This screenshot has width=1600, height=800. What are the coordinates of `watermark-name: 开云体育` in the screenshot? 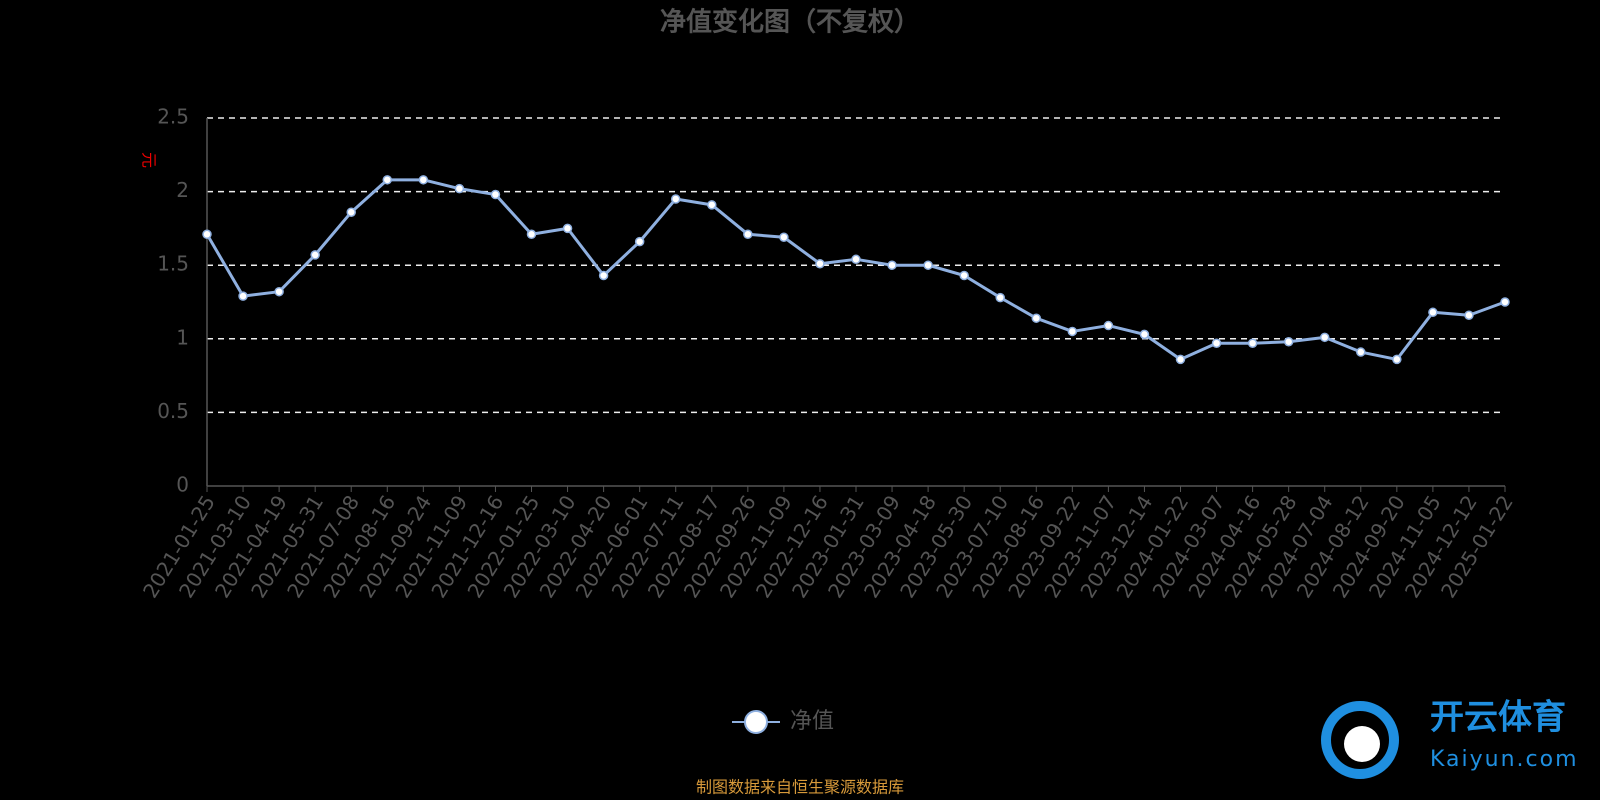 It's located at (1498, 718).